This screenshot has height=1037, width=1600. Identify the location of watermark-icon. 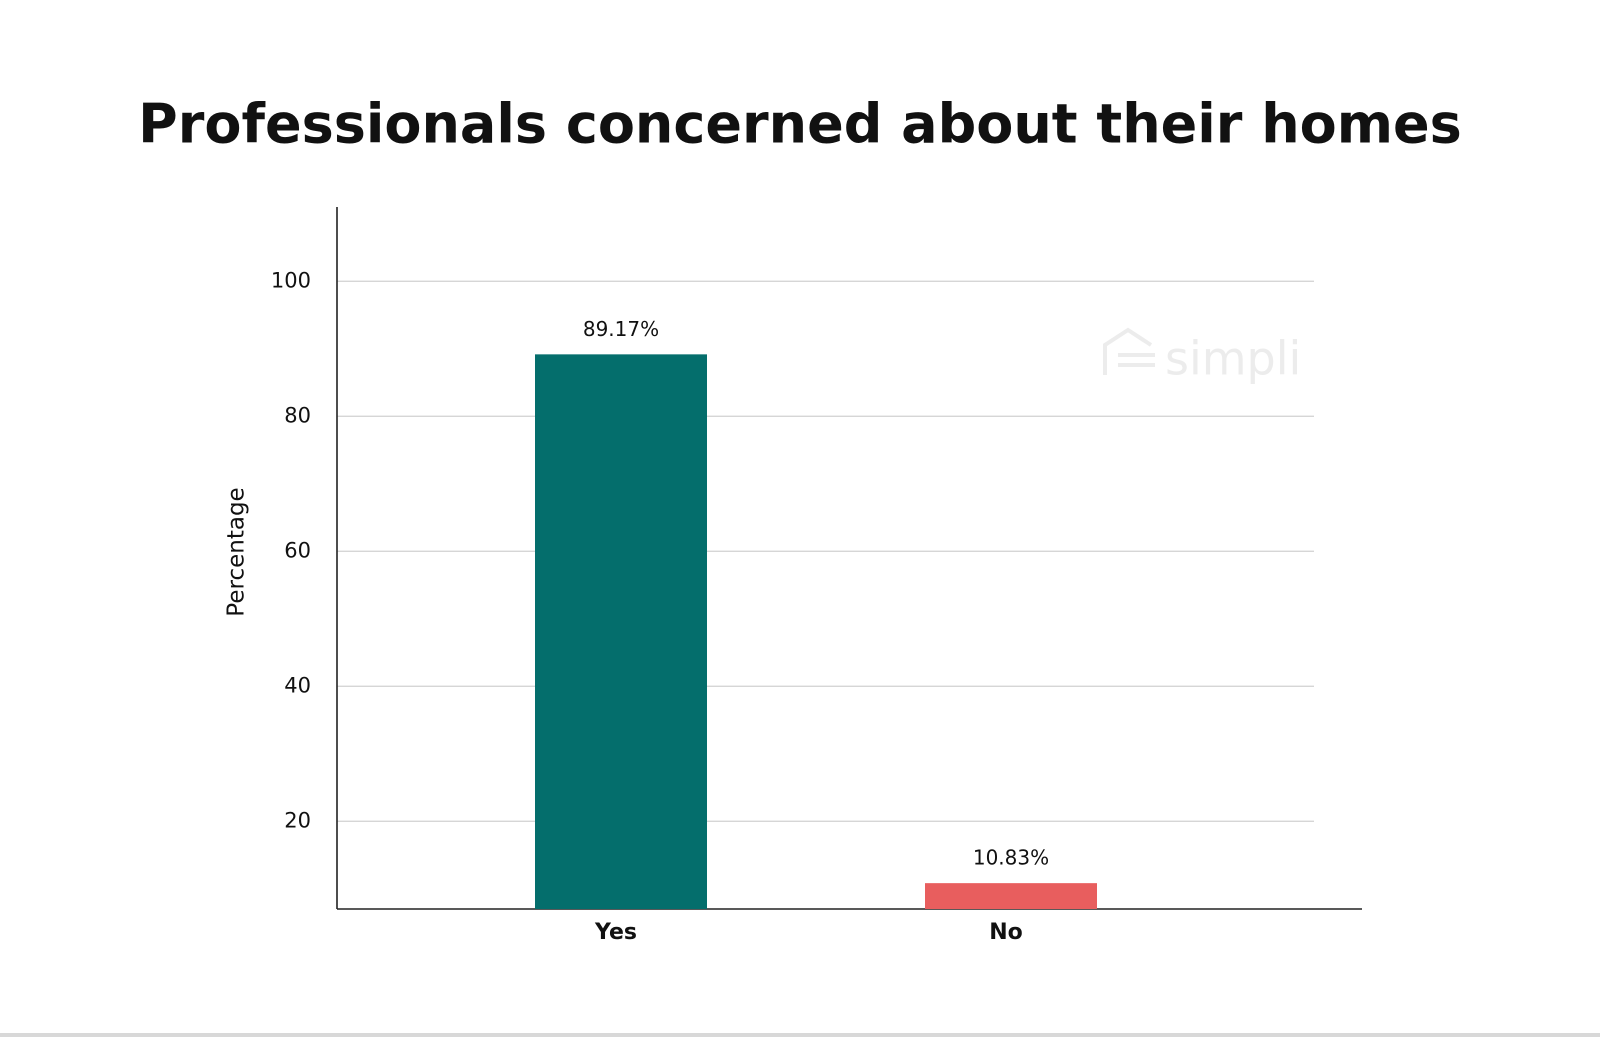
(1129, 351).